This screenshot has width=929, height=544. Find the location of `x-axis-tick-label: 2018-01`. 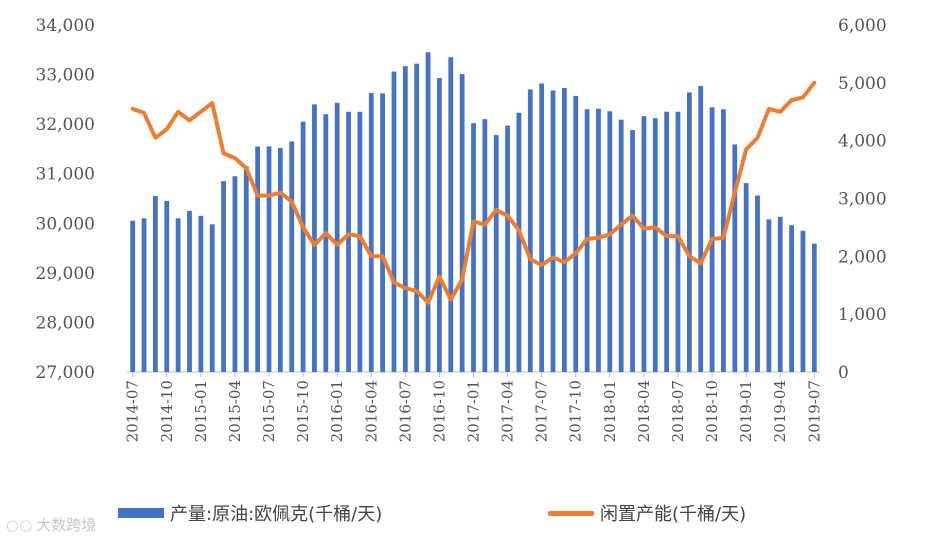

x-axis-tick-label: 2018-01 is located at coordinates (610, 411).